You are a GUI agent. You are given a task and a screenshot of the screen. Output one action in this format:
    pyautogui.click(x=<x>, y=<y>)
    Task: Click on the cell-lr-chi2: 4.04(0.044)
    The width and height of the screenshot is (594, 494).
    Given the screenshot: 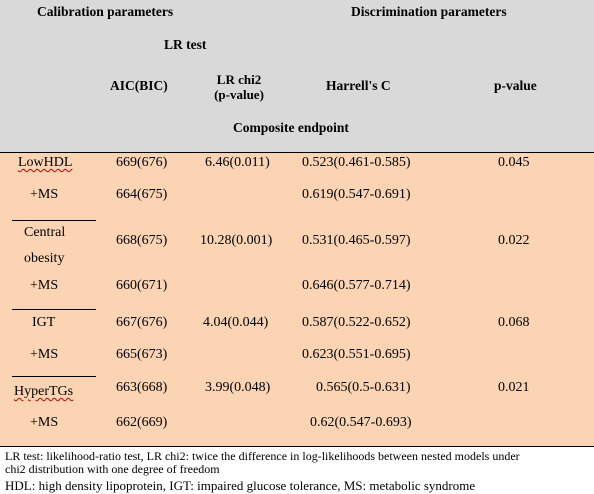 What is the action you would take?
    pyautogui.click(x=236, y=322)
    